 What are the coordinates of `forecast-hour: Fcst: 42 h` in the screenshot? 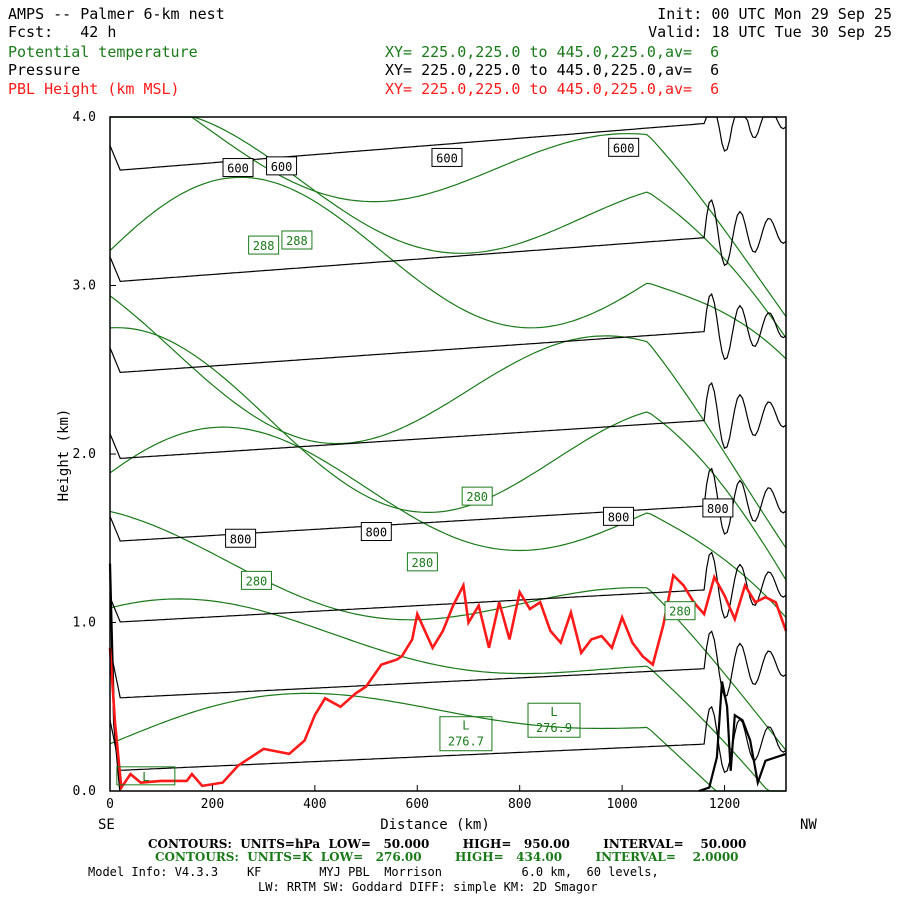 It's located at (62, 32).